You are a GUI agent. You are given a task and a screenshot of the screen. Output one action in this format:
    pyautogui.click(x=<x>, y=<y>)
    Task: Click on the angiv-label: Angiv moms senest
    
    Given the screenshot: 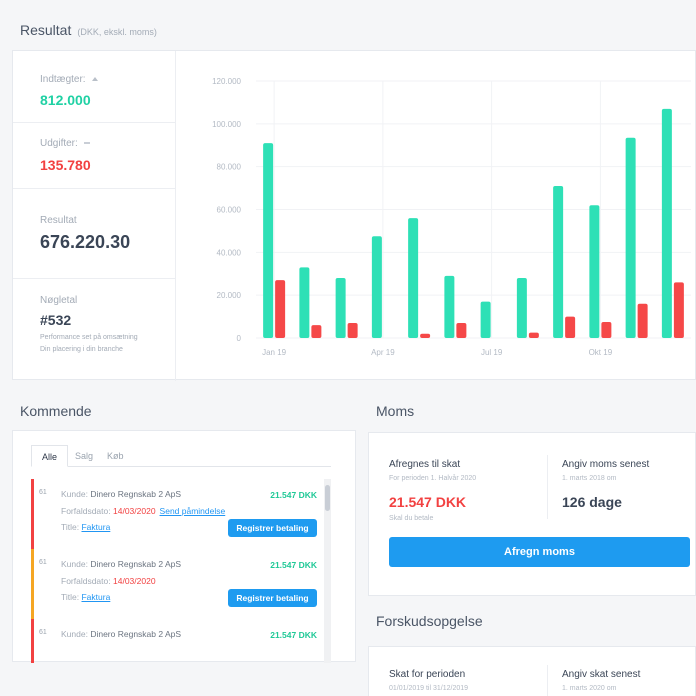 What is the action you would take?
    pyautogui.click(x=606, y=464)
    